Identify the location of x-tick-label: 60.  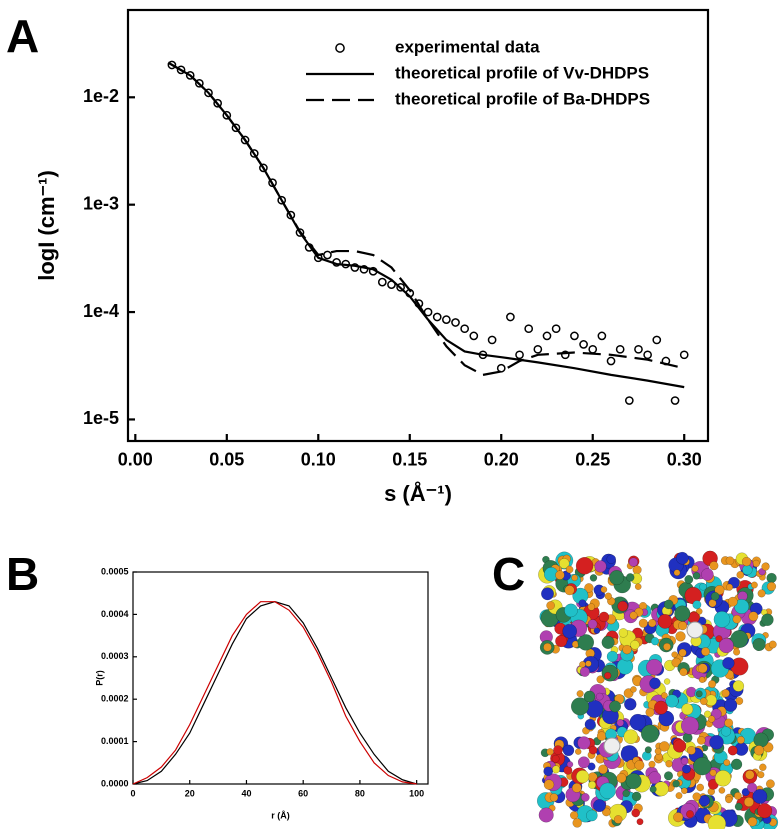
(303, 793).